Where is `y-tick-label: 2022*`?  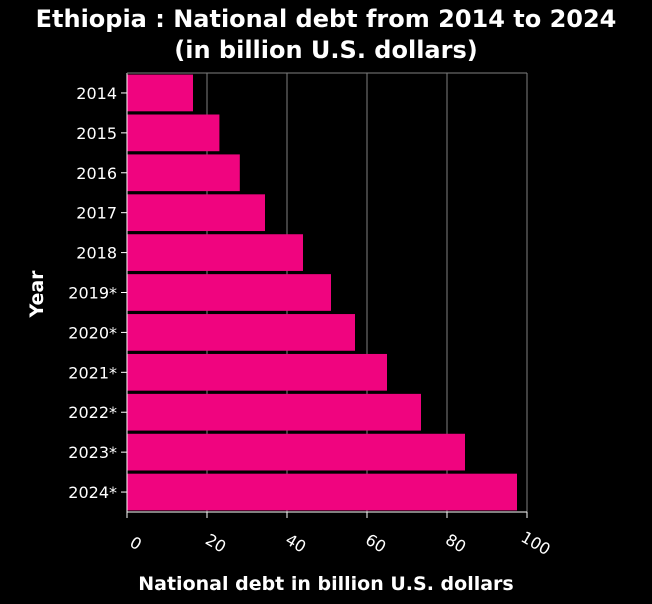
y-tick-label: 2022* is located at coordinates (92, 412).